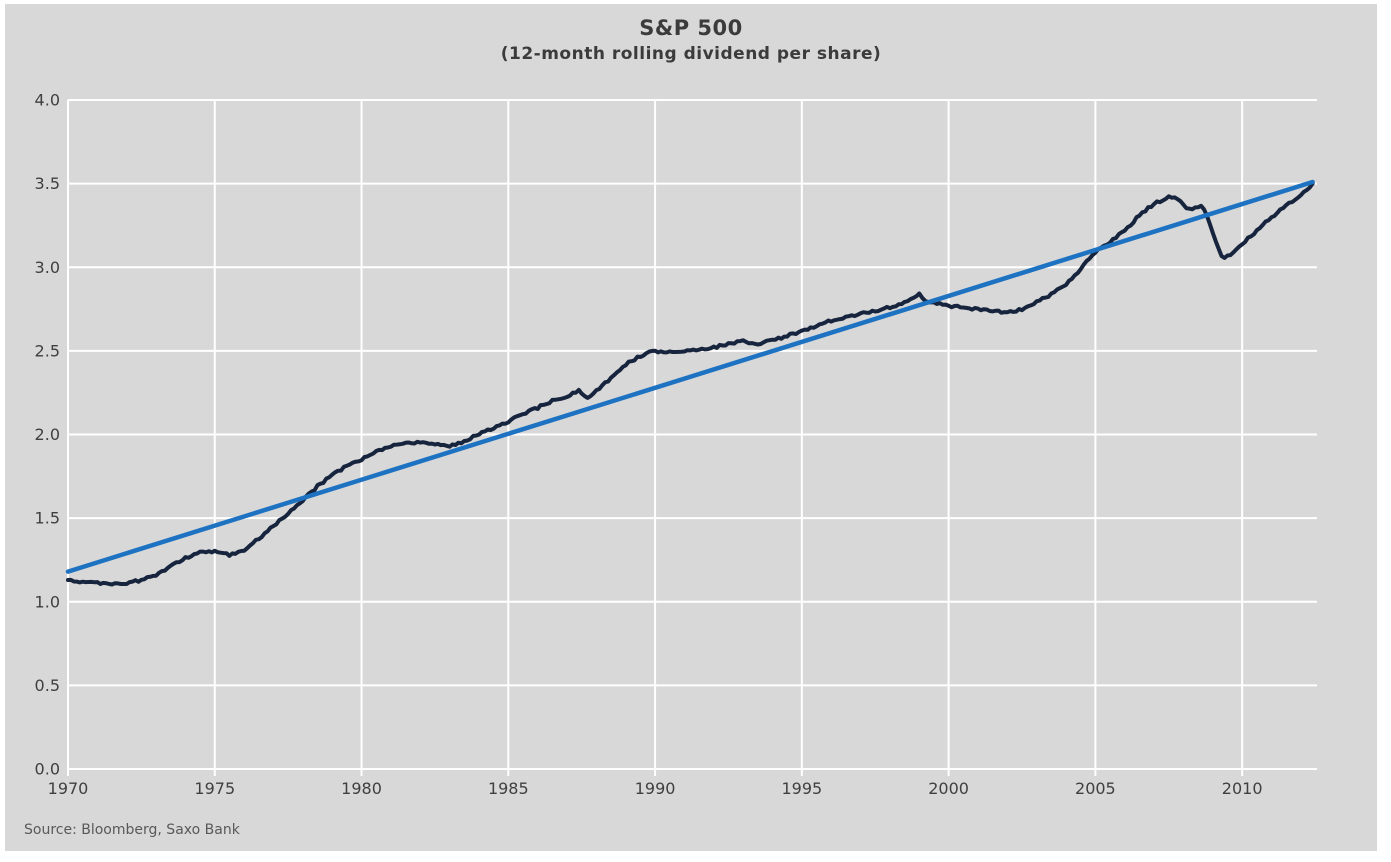 Image resolution: width=1391 pixels, height=862 pixels. What do you see at coordinates (47, 183) in the screenshot?
I see `y-axis-tick-label: 3.5` at bounding box center [47, 183].